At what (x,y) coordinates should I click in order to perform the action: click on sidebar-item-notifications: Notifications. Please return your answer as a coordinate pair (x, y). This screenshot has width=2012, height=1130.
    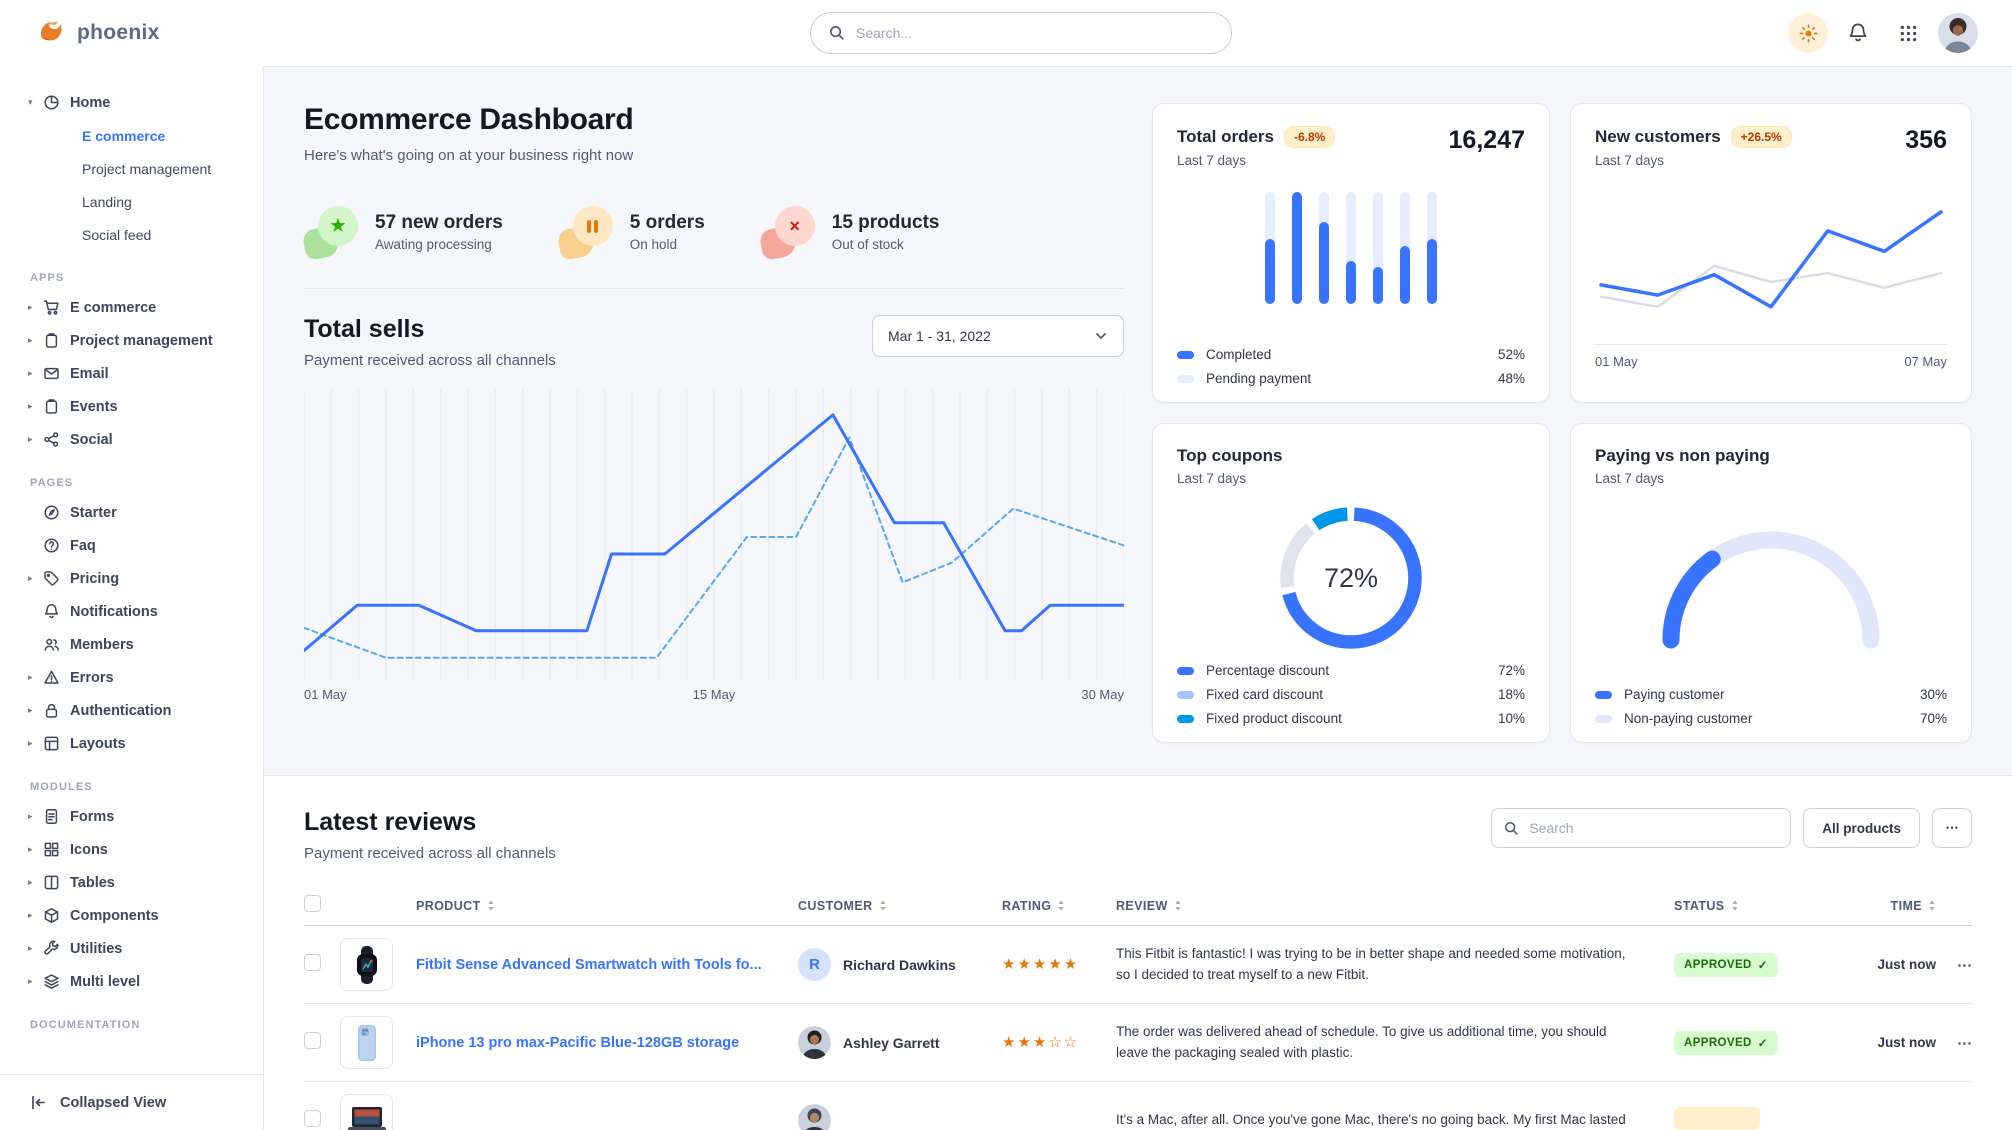
    Looking at the image, I should click on (139, 611).